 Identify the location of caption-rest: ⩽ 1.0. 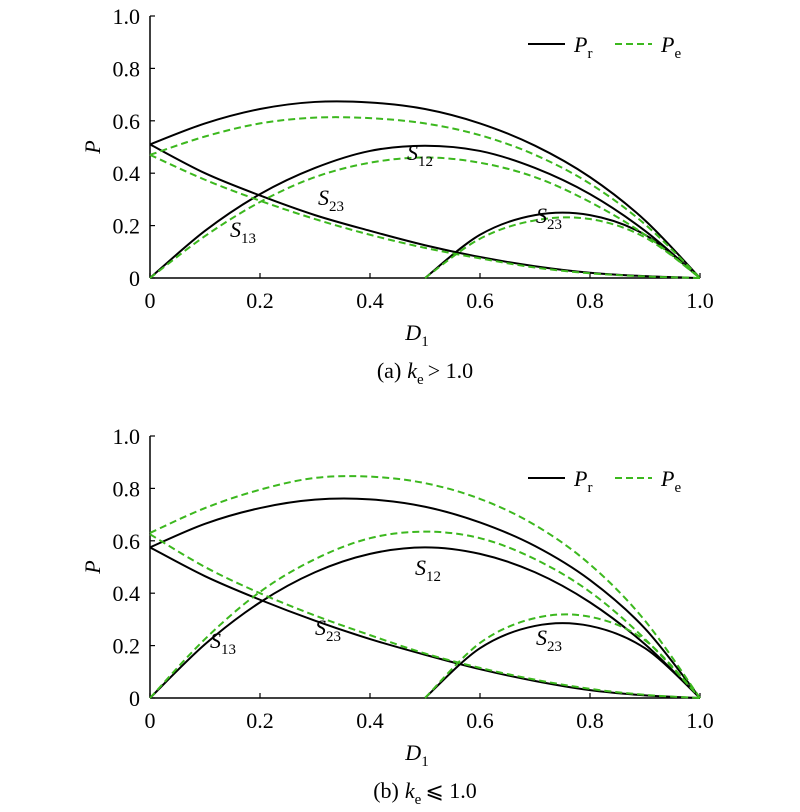
(450, 790).